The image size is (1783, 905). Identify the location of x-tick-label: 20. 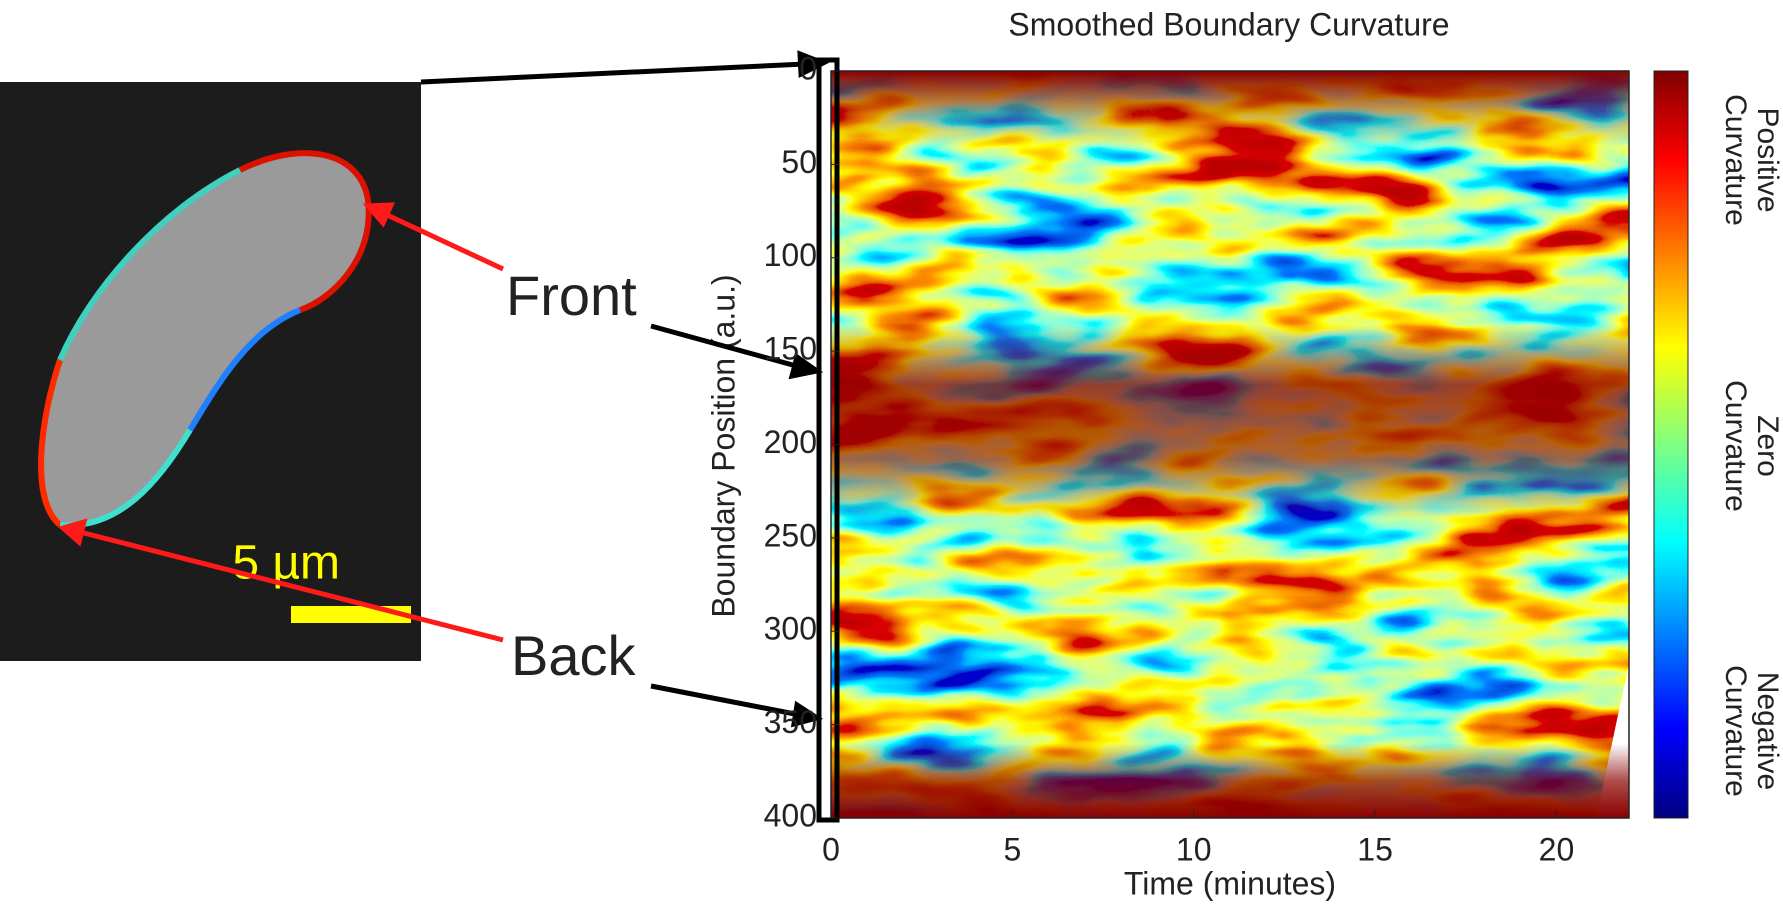
(1557, 849).